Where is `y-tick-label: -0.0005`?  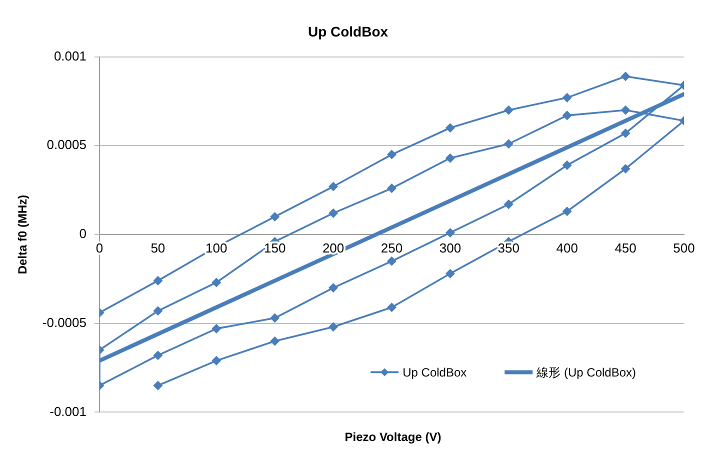 y-tick-label: -0.0005 is located at coordinates (64, 322).